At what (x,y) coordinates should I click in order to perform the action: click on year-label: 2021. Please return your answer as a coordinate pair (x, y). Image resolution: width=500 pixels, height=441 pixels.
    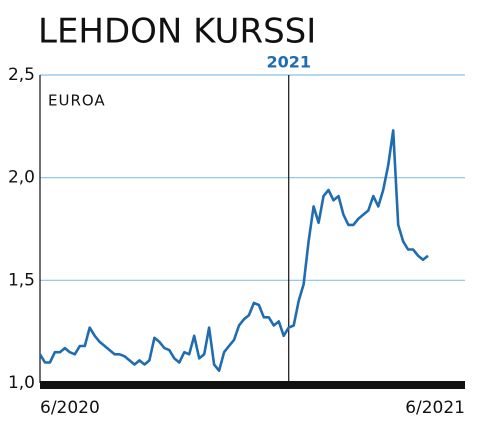
    Looking at the image, I should click on (288, 62).